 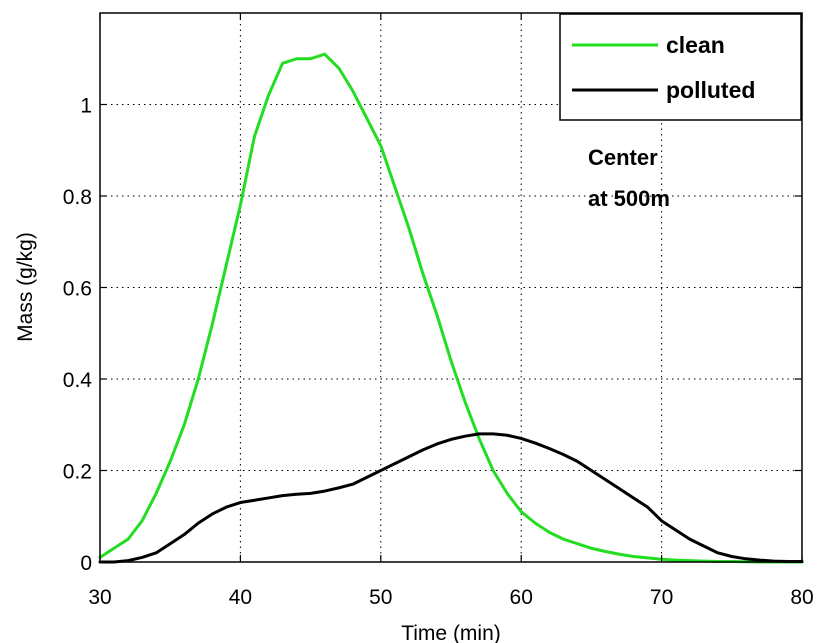 What do you see at coordinates (695, 45) in the screenshot?
I see `legend-label-clean: clean` at bounding box center [695, 45].